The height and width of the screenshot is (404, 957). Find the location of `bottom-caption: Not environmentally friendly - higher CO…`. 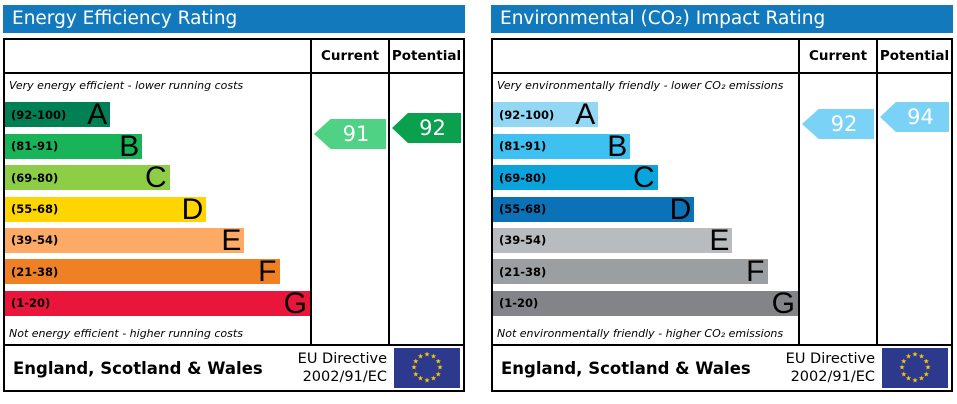

bottom-caption: Not environmentally friendly - higher CO… is located at coordinates (640, 333).